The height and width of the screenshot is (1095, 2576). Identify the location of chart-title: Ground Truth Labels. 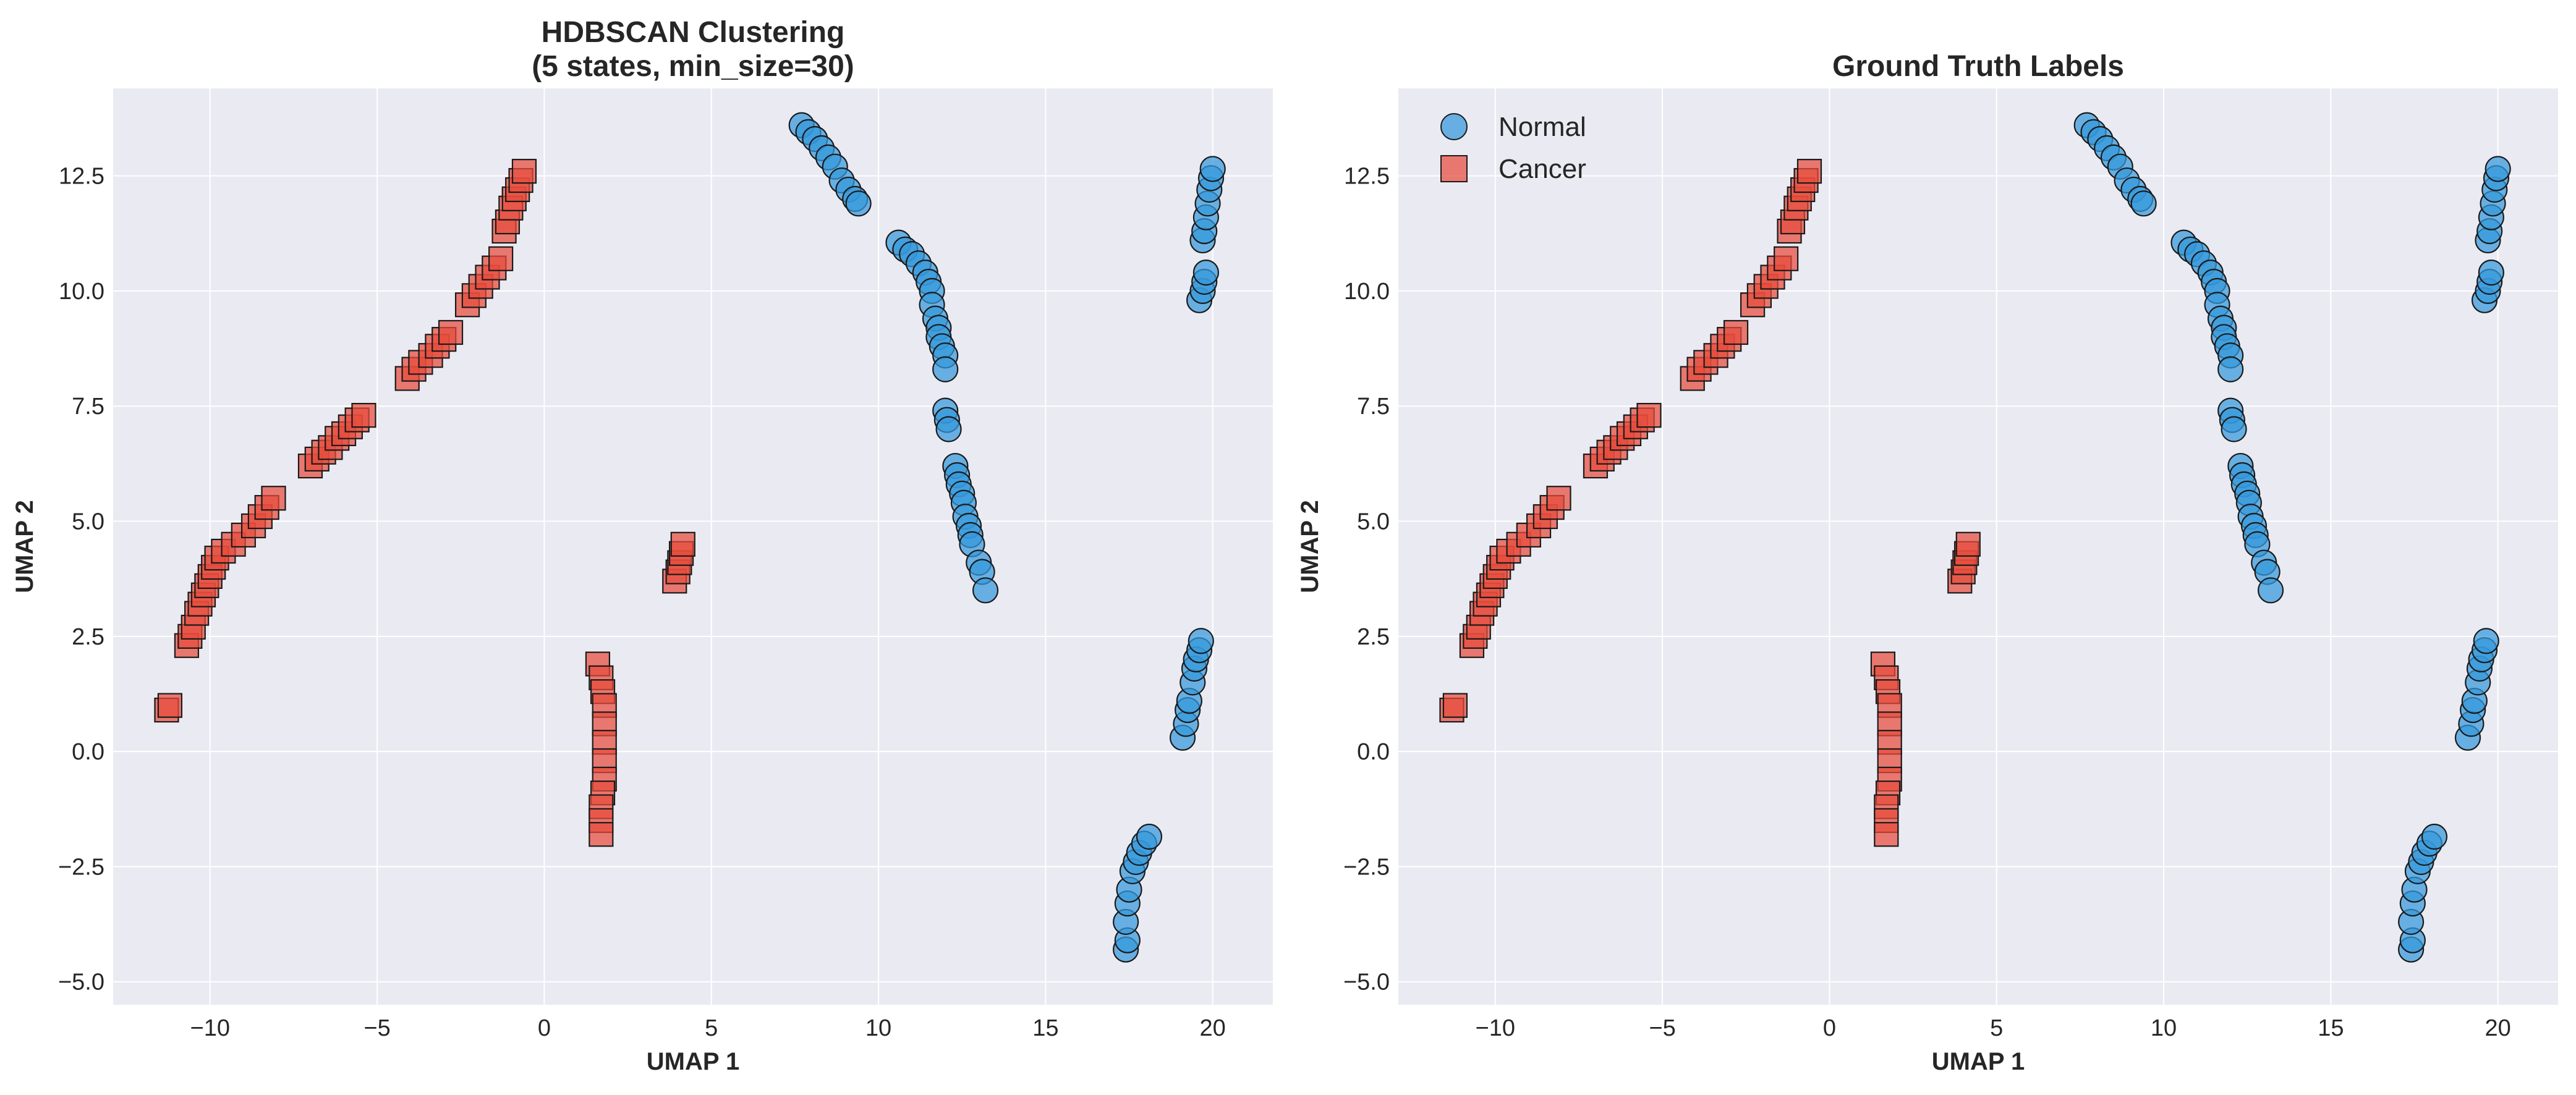
(1978, 66).